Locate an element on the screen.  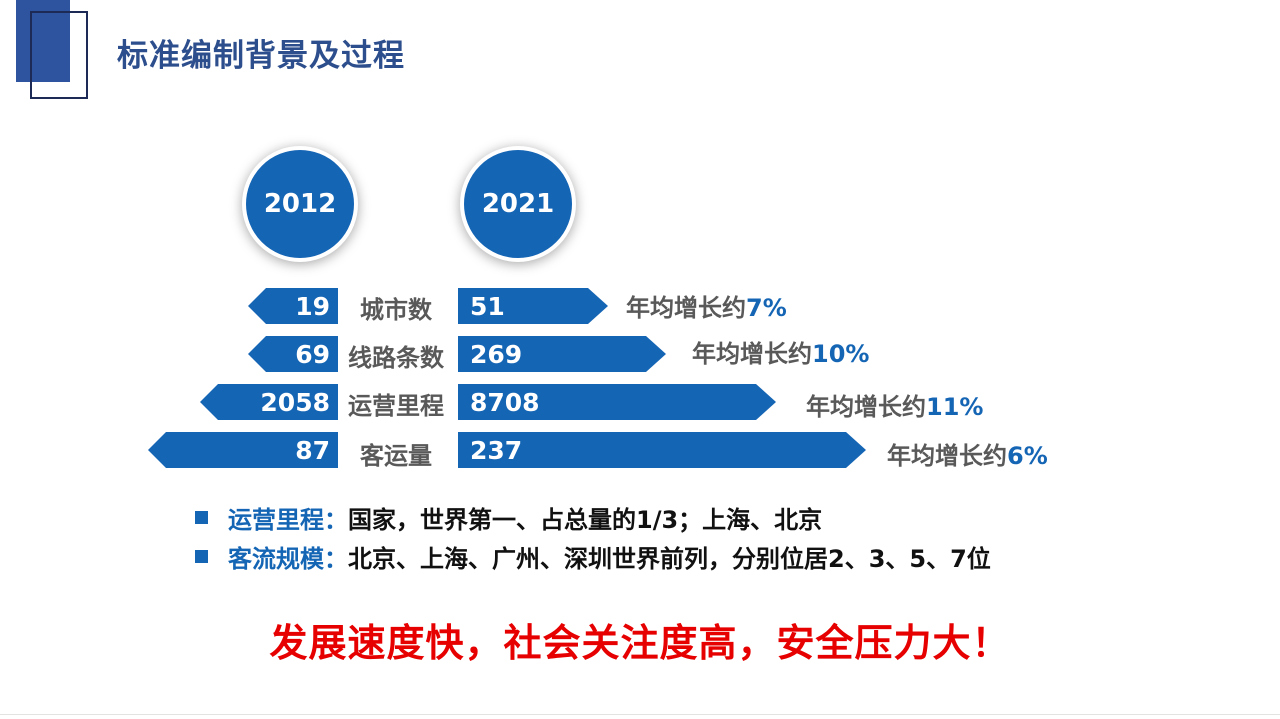
arrow-2012-ridership: 87 is located at coordinates (243, 450).